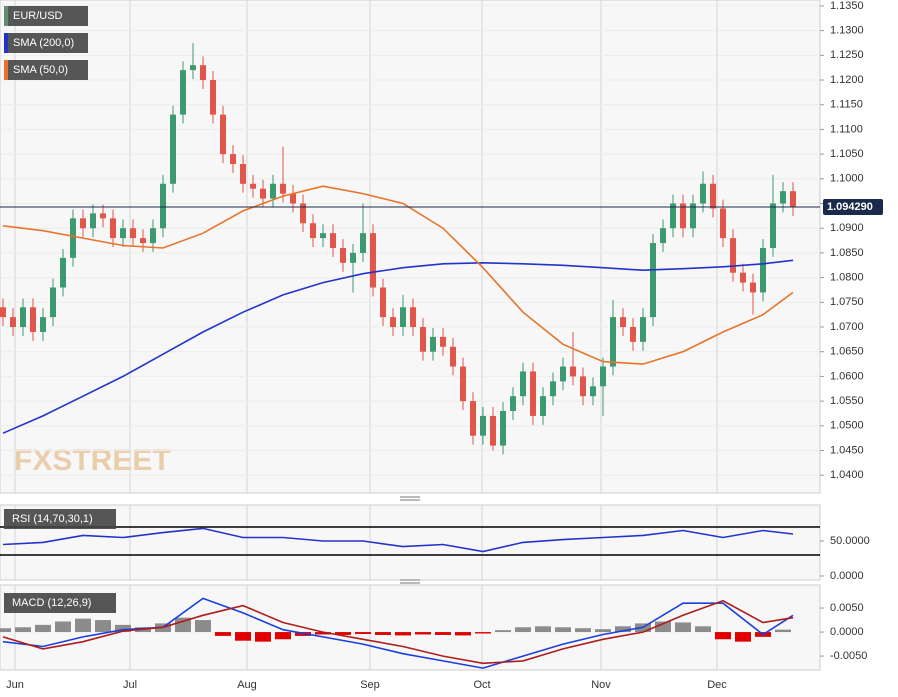 Image resolution: width=898 pixels, height=697 pixels. I want to click on y-tick-label: 1.1150, so click(846, 105).